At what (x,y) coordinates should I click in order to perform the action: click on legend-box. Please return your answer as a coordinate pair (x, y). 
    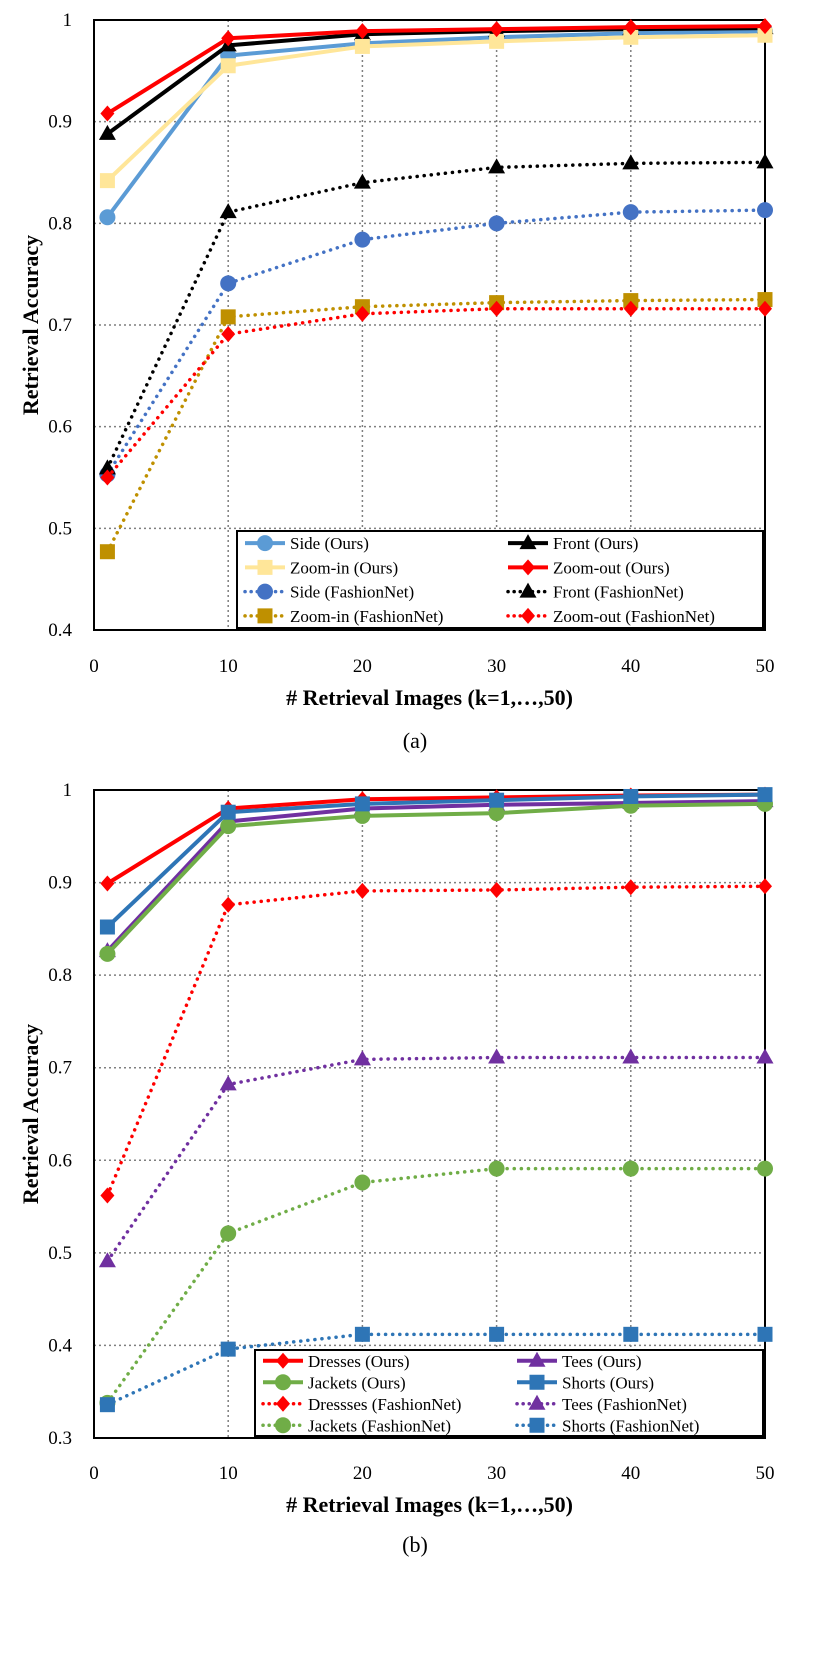
    Looking at the image, I should click on (509, 1393).